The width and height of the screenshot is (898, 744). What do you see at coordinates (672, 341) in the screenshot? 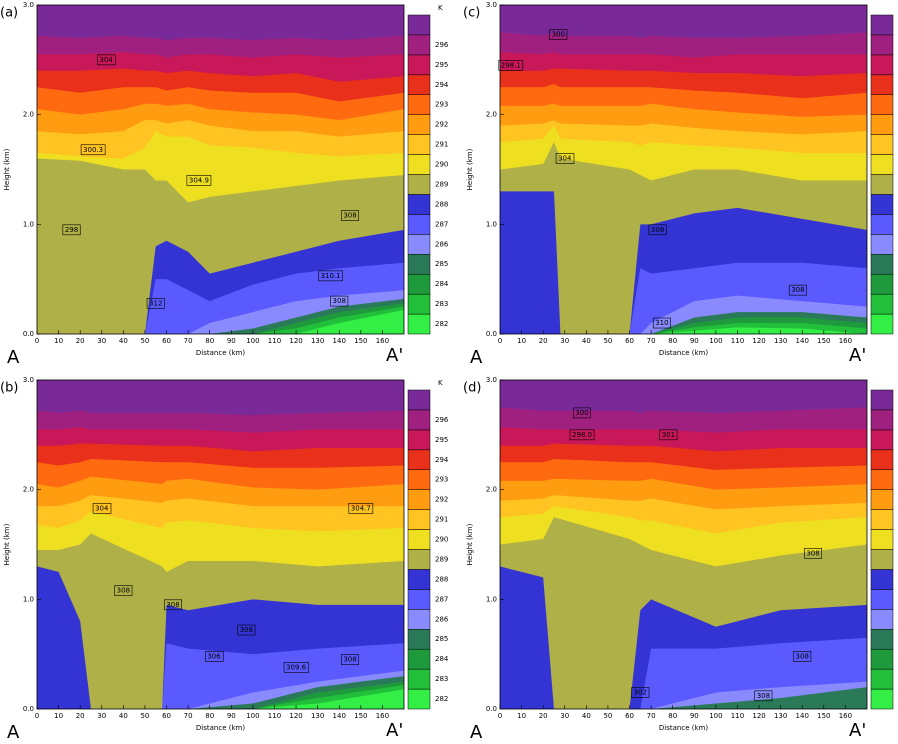
I see `x-tick-label: 80` at bounding box center [672, 341].